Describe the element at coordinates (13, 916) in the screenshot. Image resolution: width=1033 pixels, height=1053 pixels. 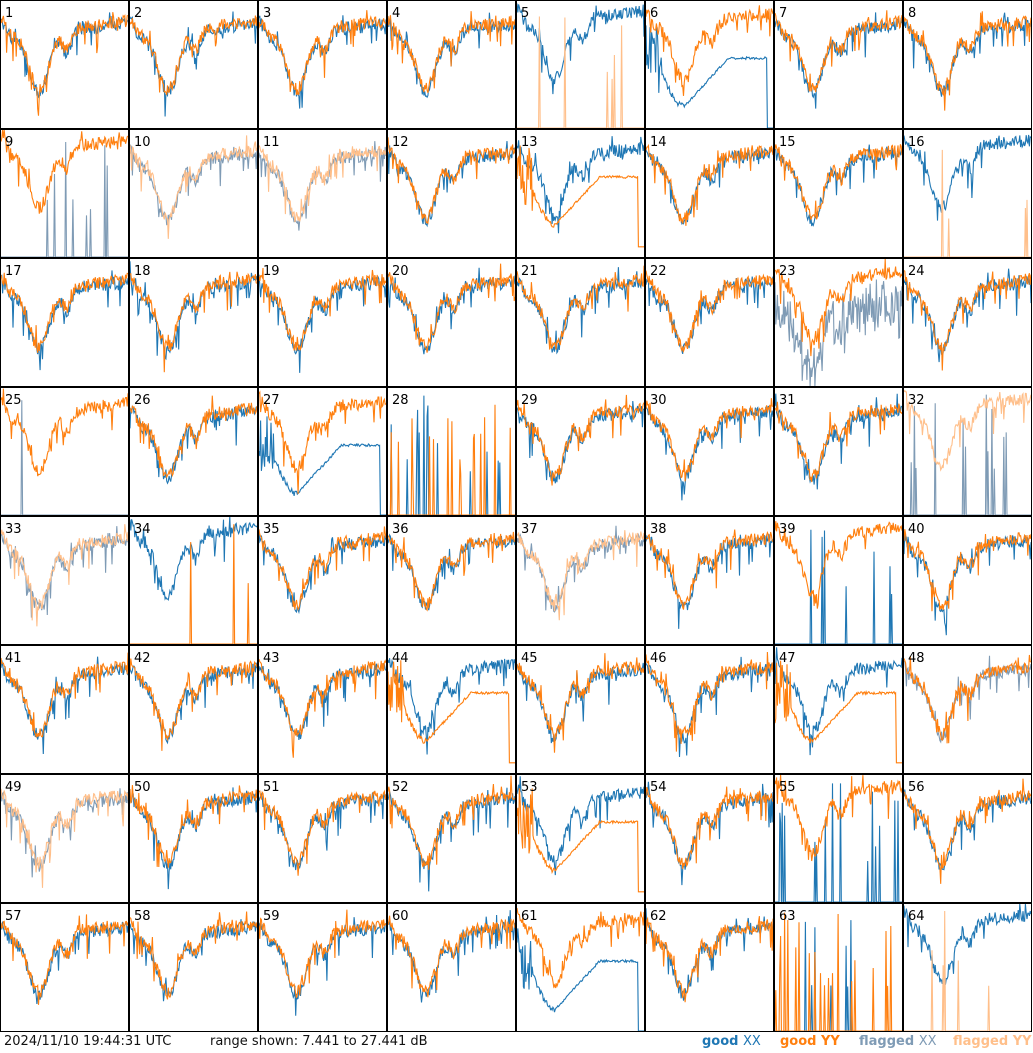
I see `panel-label-57: 57` at that location.